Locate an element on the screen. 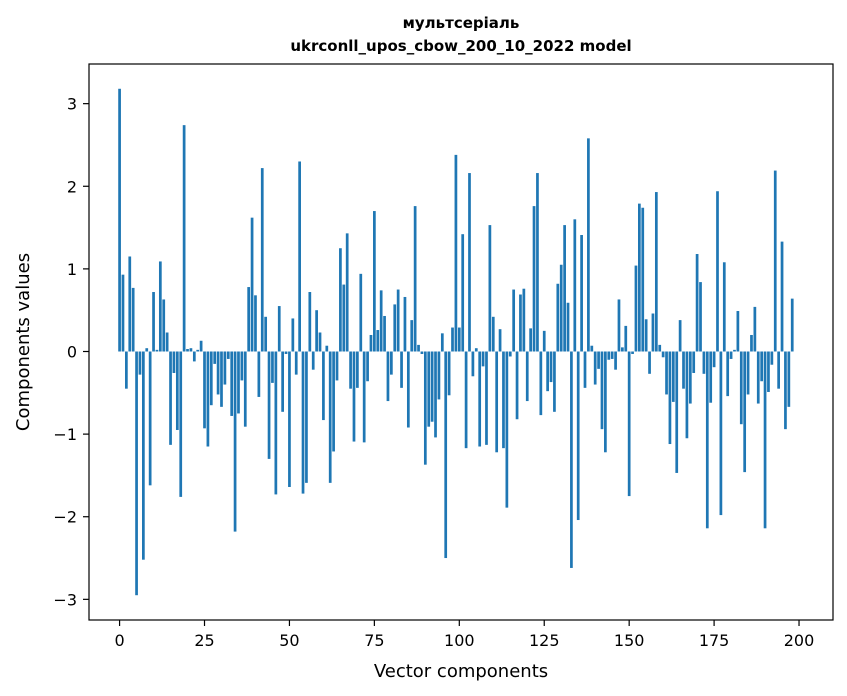 The width and height of the screenshot is (847, 696). x-tick-label-175: 175 is located at coordinates (714, 640).